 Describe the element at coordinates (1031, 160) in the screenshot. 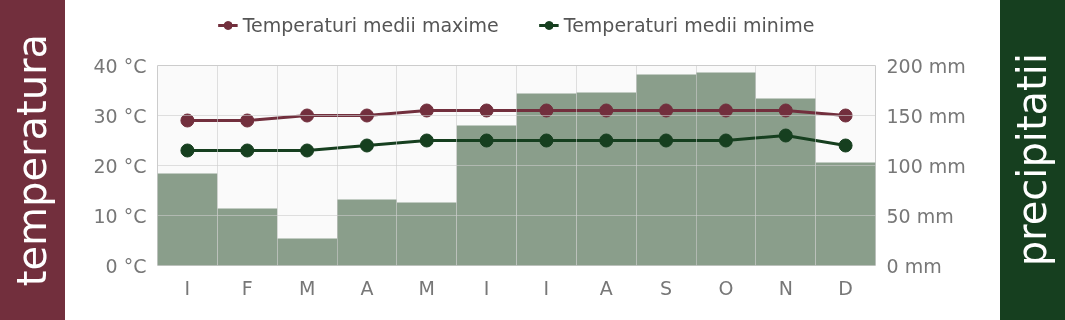

I see `y2-axis-title: precipitatii` at that location.